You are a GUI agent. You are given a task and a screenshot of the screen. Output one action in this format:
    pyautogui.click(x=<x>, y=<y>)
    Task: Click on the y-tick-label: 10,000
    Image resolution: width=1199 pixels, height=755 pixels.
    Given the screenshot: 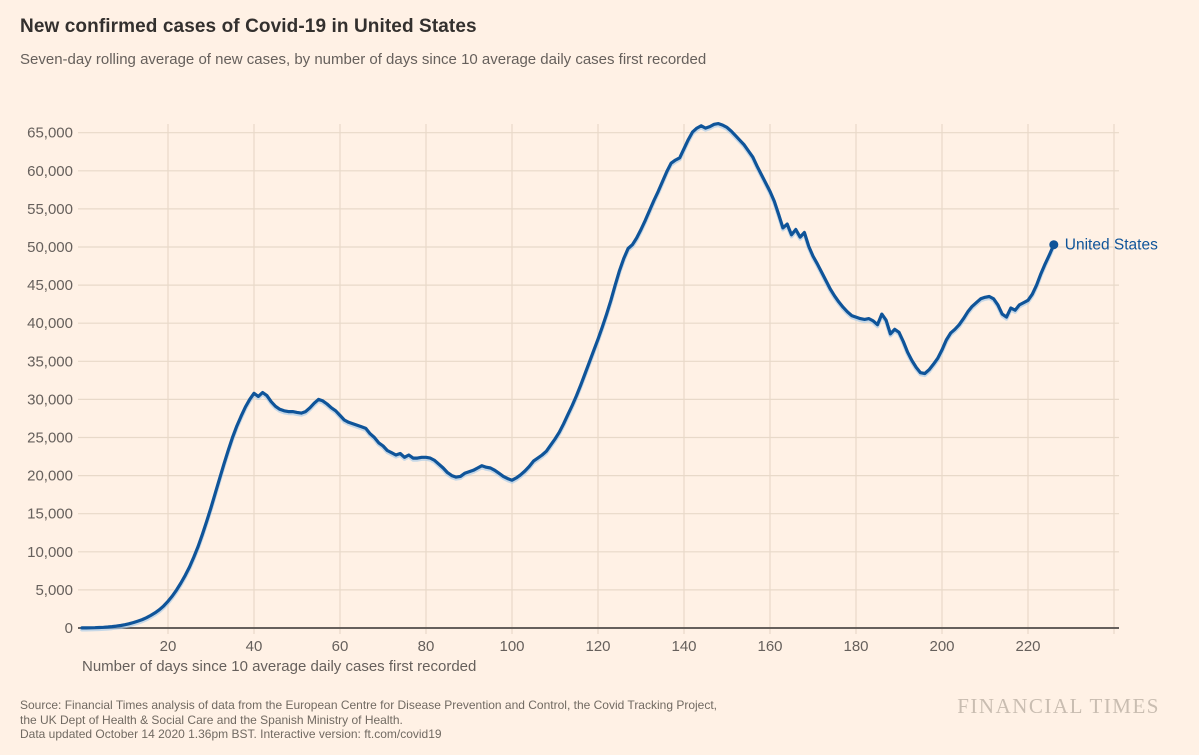 What is the action you would take?
    pyautogui.click(x=50, y=552)
    